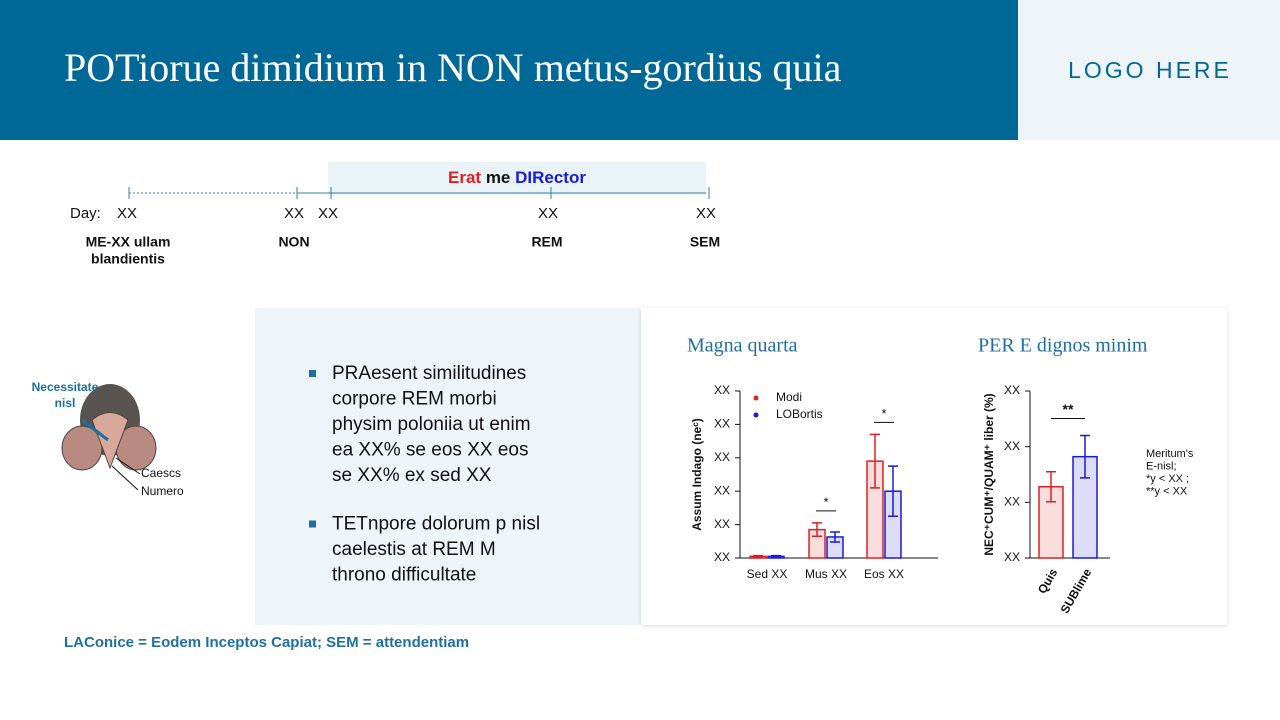 This screenshot has height=720, width=1280. What do you see at coordinates (85, 213) in the screenshot?
I see `day-label: Day:` at bounding box center [85, 213].